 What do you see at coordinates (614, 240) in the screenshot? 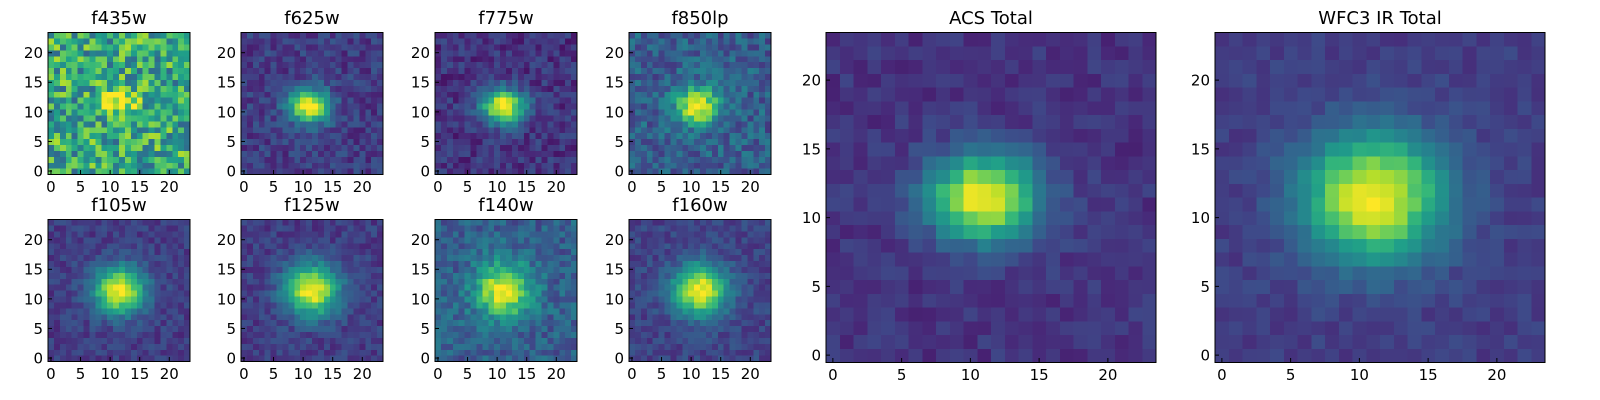
I see `y-tick-label: 20` at bounding box center [614, 240].